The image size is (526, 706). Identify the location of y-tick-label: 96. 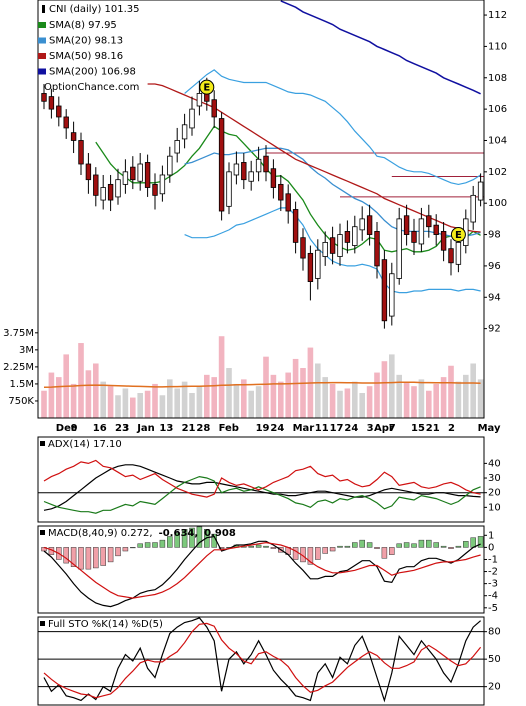
(494, 266).